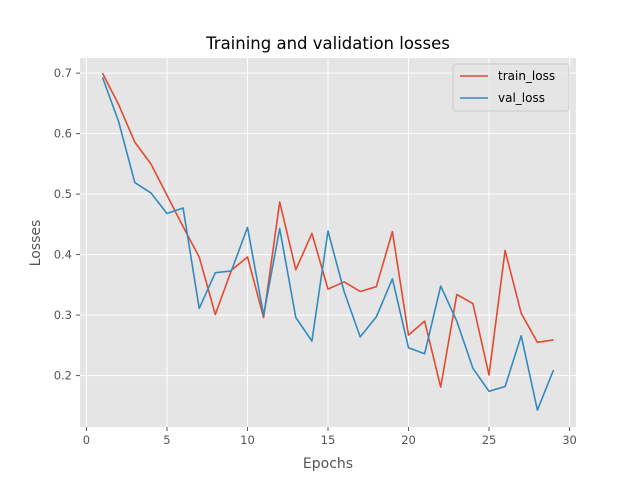 This screenshot has width=640, height=480. What do you see at coordinates (63, 376) in the screenshot?
I see `y-tick-label: 0.2` at bounding box center [63, 376].